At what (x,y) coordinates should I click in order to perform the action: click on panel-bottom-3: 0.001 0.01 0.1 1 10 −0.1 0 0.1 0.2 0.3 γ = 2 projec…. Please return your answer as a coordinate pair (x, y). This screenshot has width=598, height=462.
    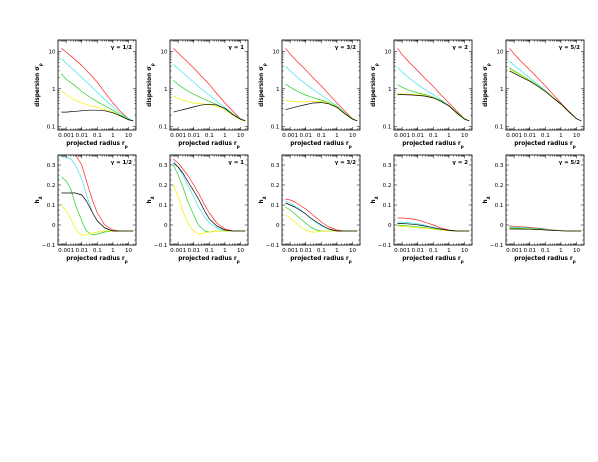
    Looking at the image, I should click on (422, 209).